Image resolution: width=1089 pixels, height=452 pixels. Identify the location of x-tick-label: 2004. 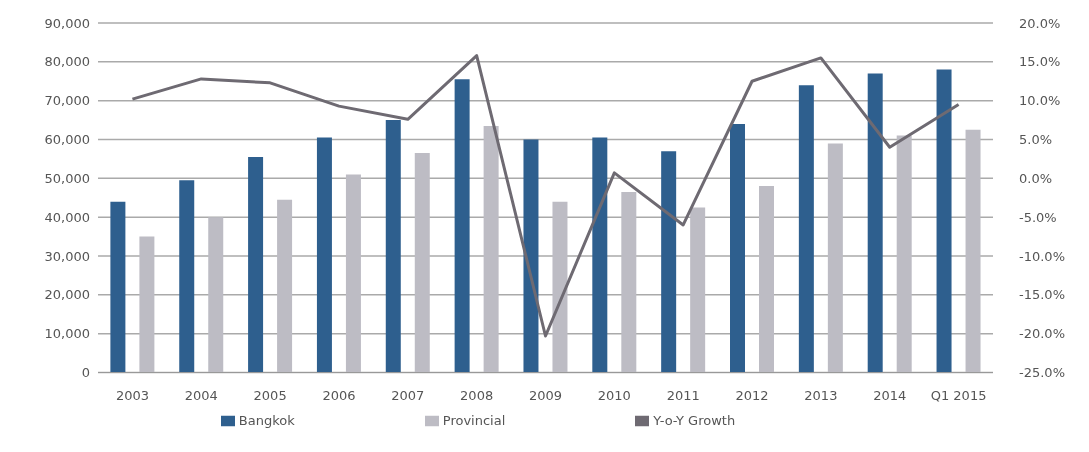
(201, 395).